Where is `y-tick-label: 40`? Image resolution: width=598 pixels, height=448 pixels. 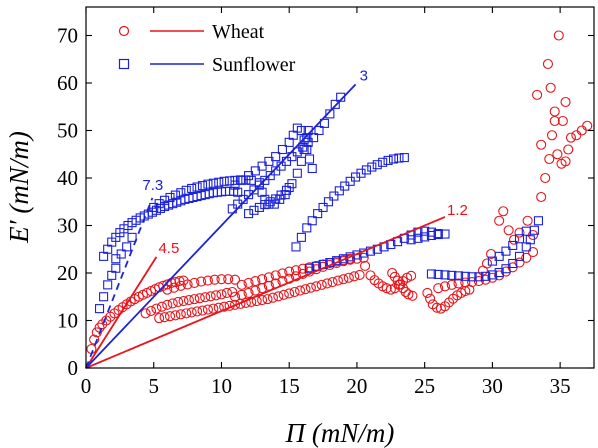
y-tick-label: 40 is located at coordinates (67, 178).